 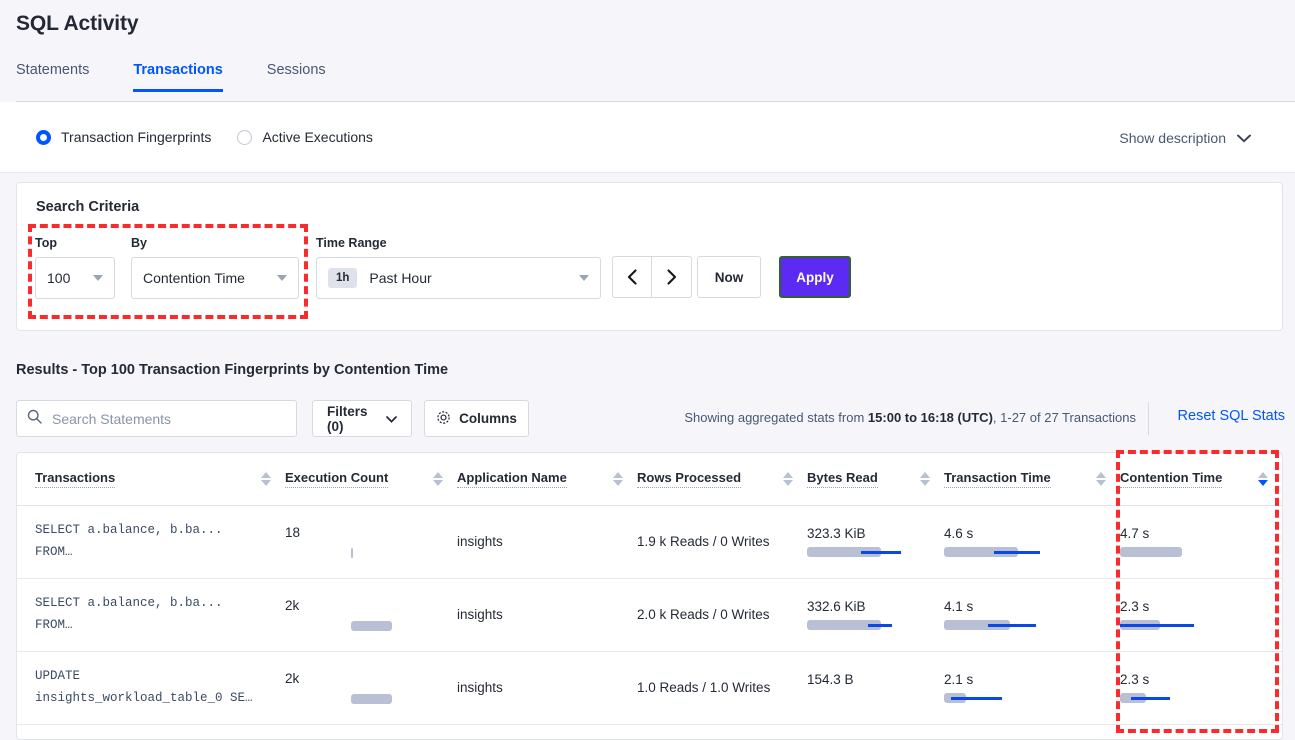 I want to click on columns-label: Columns, so click(x=488, y=418).